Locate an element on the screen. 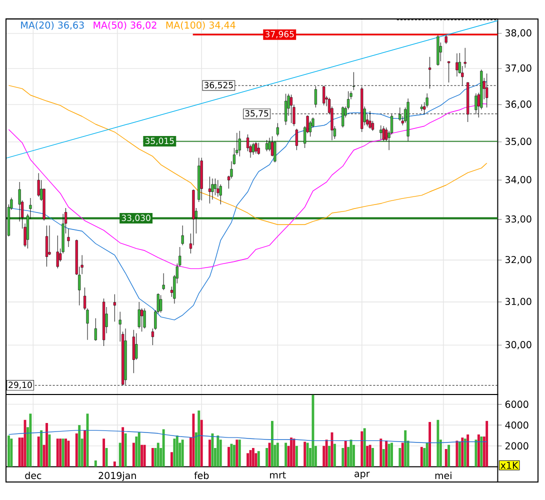  text: MA(100) 34,44 is located at coordinates (201, 25).